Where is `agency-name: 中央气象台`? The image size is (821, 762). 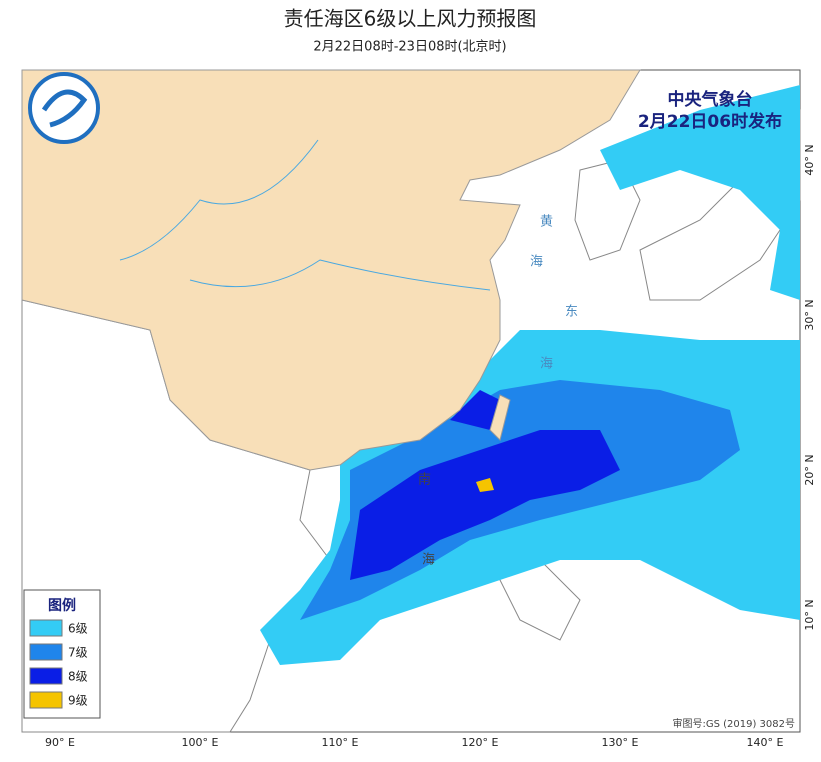
agency-name: 中央气象台 is located at coordinates (710, 99).